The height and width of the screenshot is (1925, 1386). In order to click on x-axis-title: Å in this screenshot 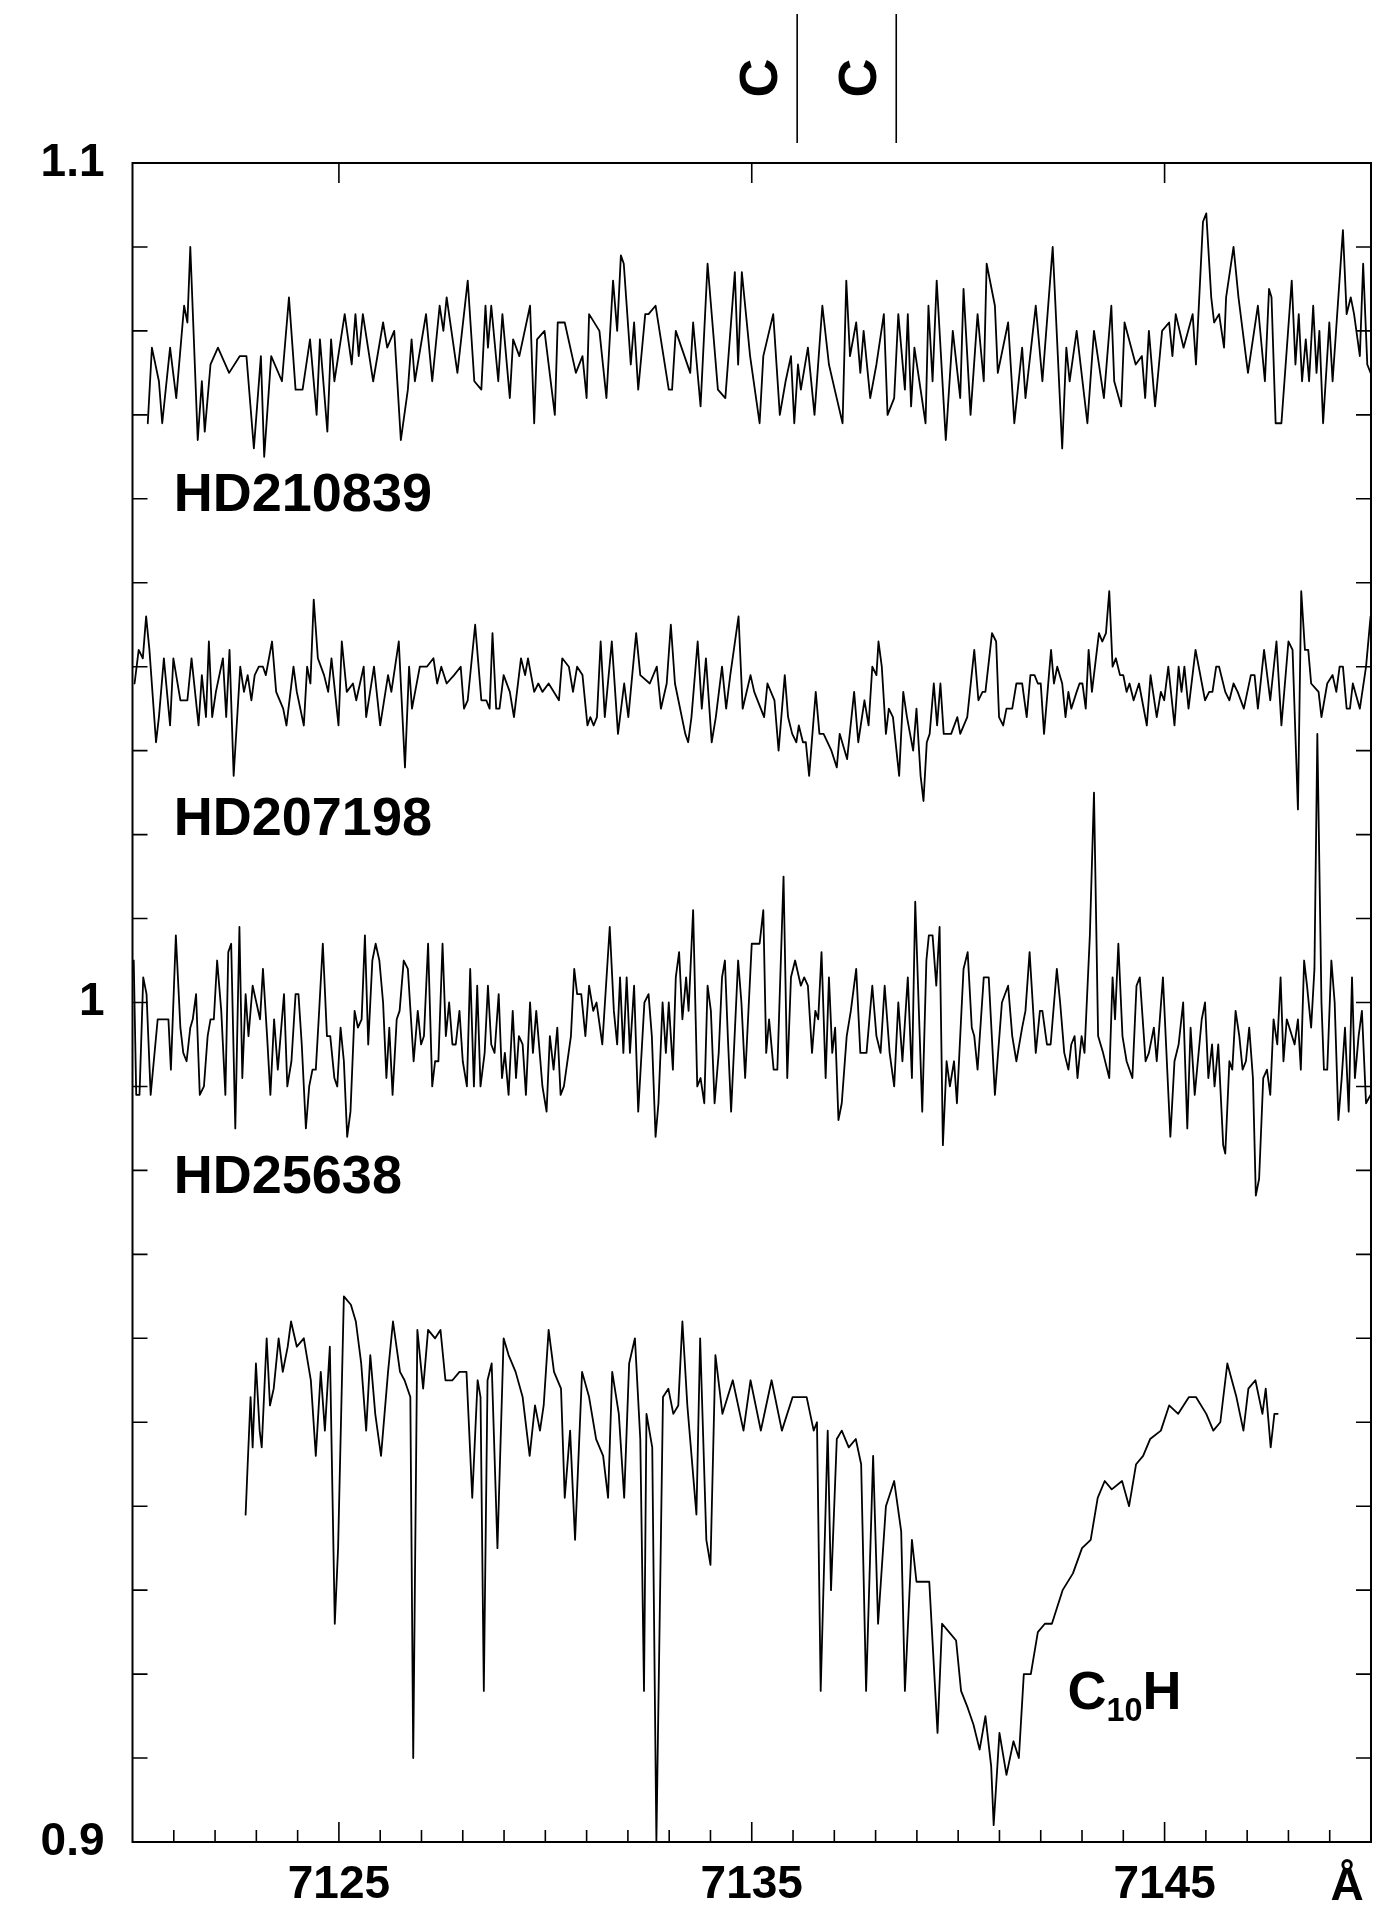, I will do `click(1347, 1883)`.